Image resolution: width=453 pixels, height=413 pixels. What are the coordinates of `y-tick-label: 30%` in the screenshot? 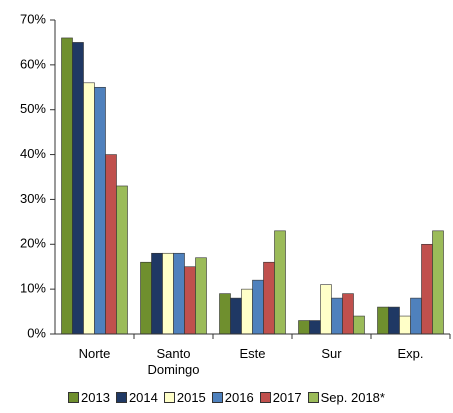 It's located at (33, 198).